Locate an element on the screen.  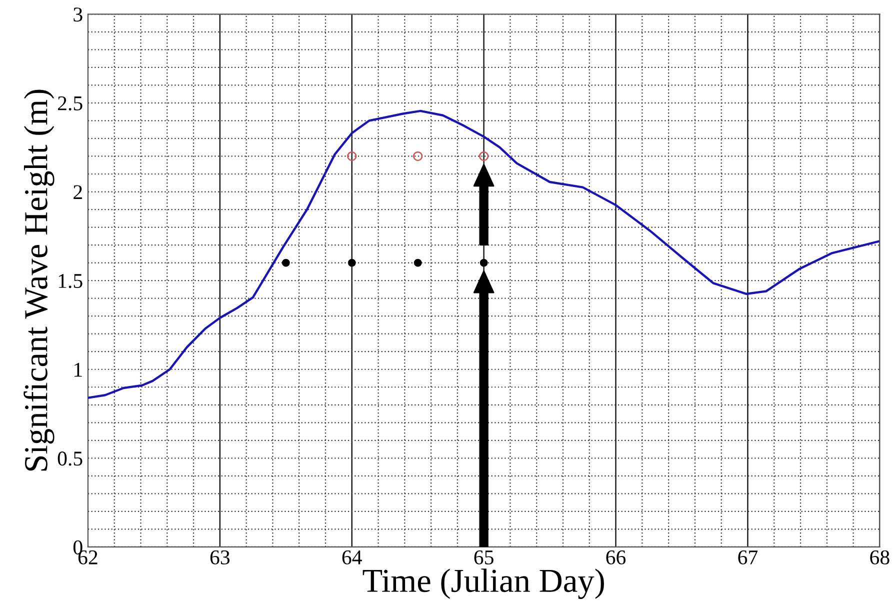
x-tick-label: 68 is located at coordinates (880, 557).